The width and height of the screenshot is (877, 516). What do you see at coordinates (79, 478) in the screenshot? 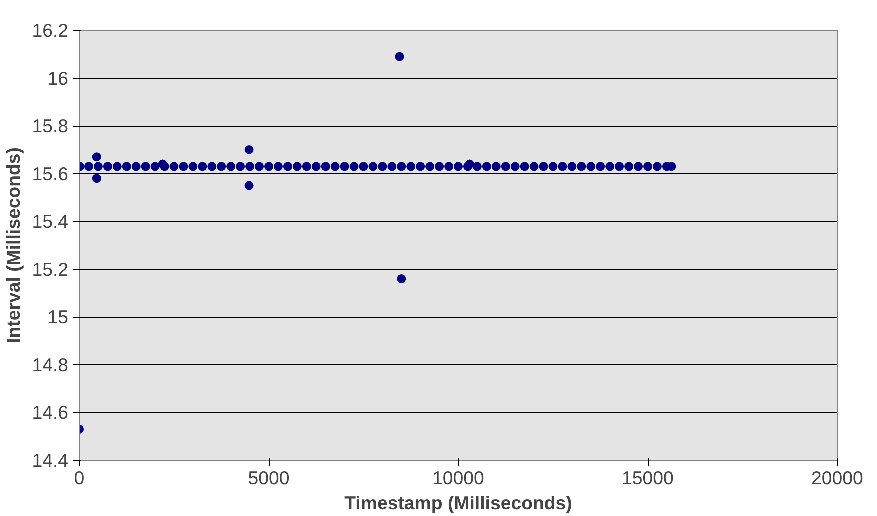
I see `x-tick-label: 0` at bounding box center [79, 478].